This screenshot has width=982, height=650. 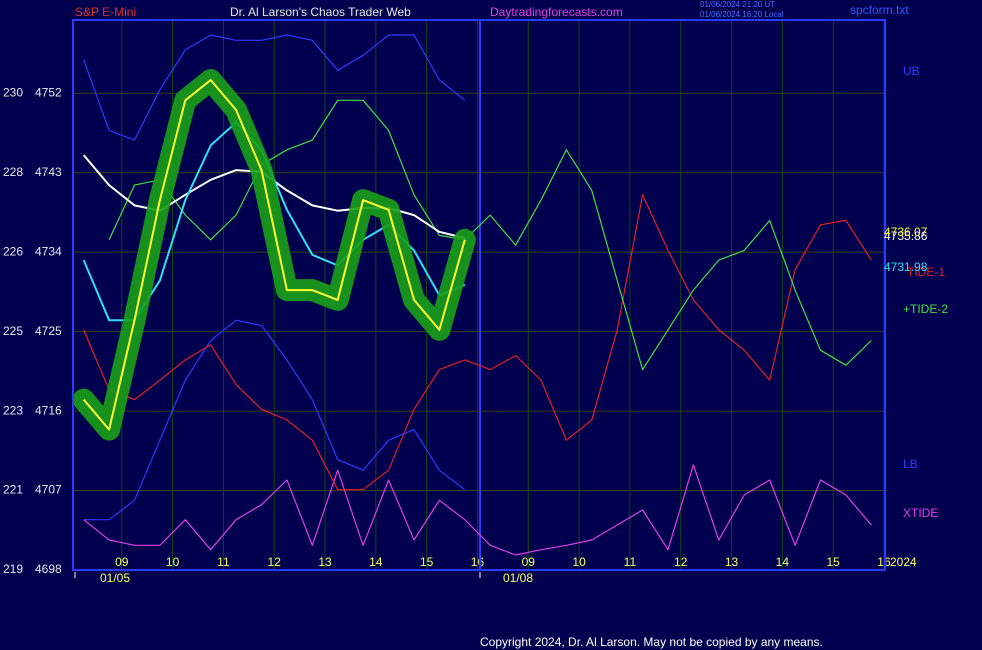 I want to click on y-secondary-label: 221, so click(x=13, y=490).